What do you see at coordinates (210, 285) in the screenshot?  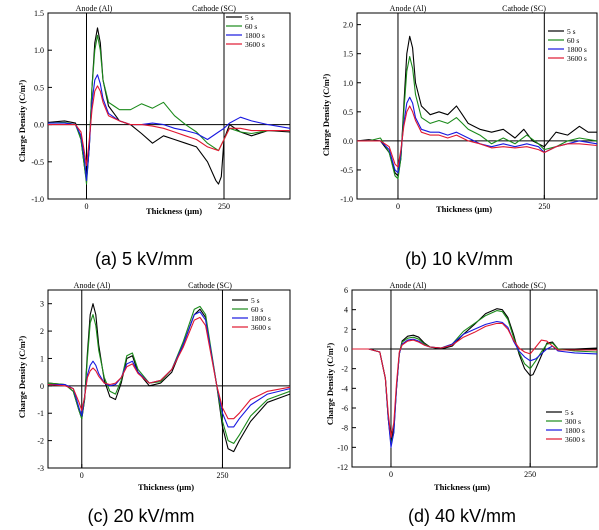 I see `cathode-label-c: Cathode (SC)` at bounding box center [210, 285].